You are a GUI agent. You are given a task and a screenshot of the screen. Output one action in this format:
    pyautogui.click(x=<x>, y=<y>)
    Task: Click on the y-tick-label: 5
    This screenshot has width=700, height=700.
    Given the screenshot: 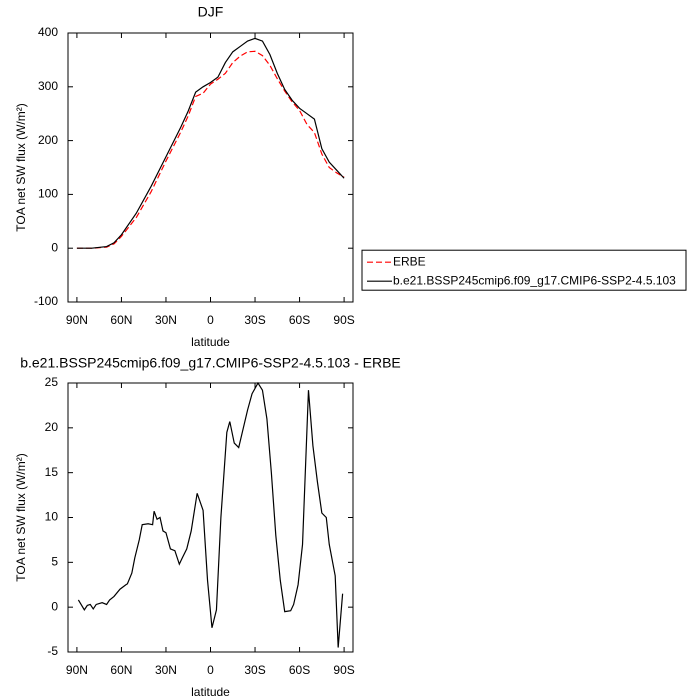 What is the action you would take?
    pyautogui.click(x=54, y=562)
    